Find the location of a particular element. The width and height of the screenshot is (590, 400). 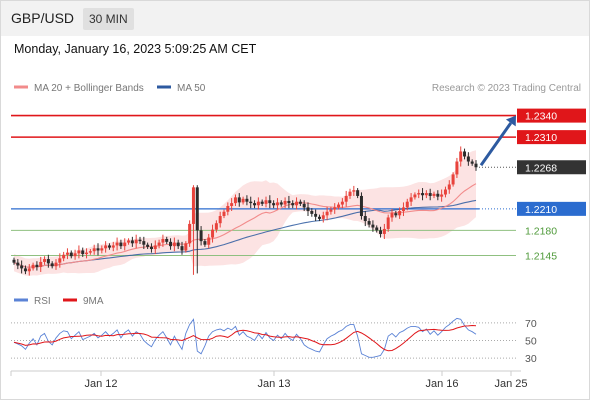

target-label: 1.2145 is located at coordinates (541, 256).